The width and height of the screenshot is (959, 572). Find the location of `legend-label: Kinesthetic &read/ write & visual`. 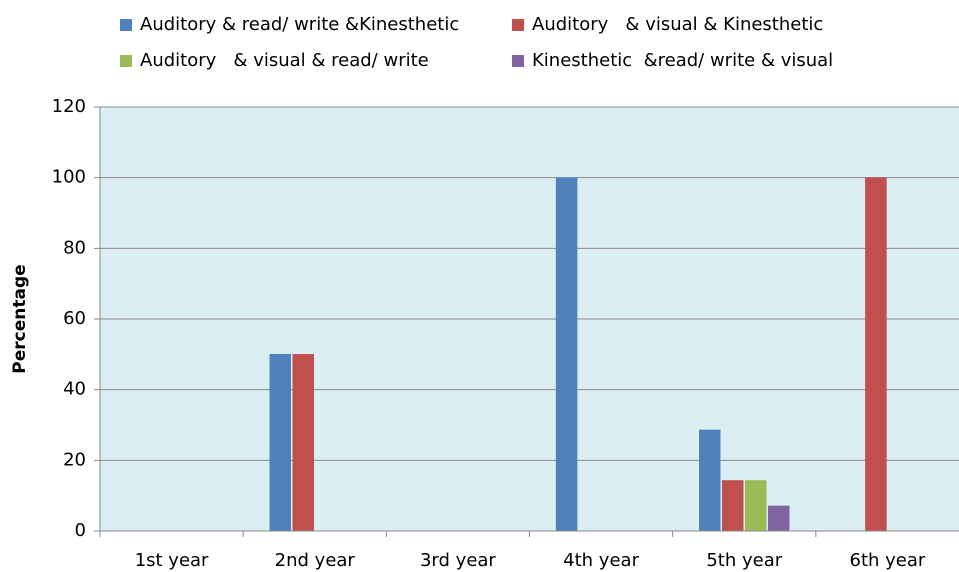

legend-label: Kinesthetic &read/ write & visual is located at coordinates (682, 60).